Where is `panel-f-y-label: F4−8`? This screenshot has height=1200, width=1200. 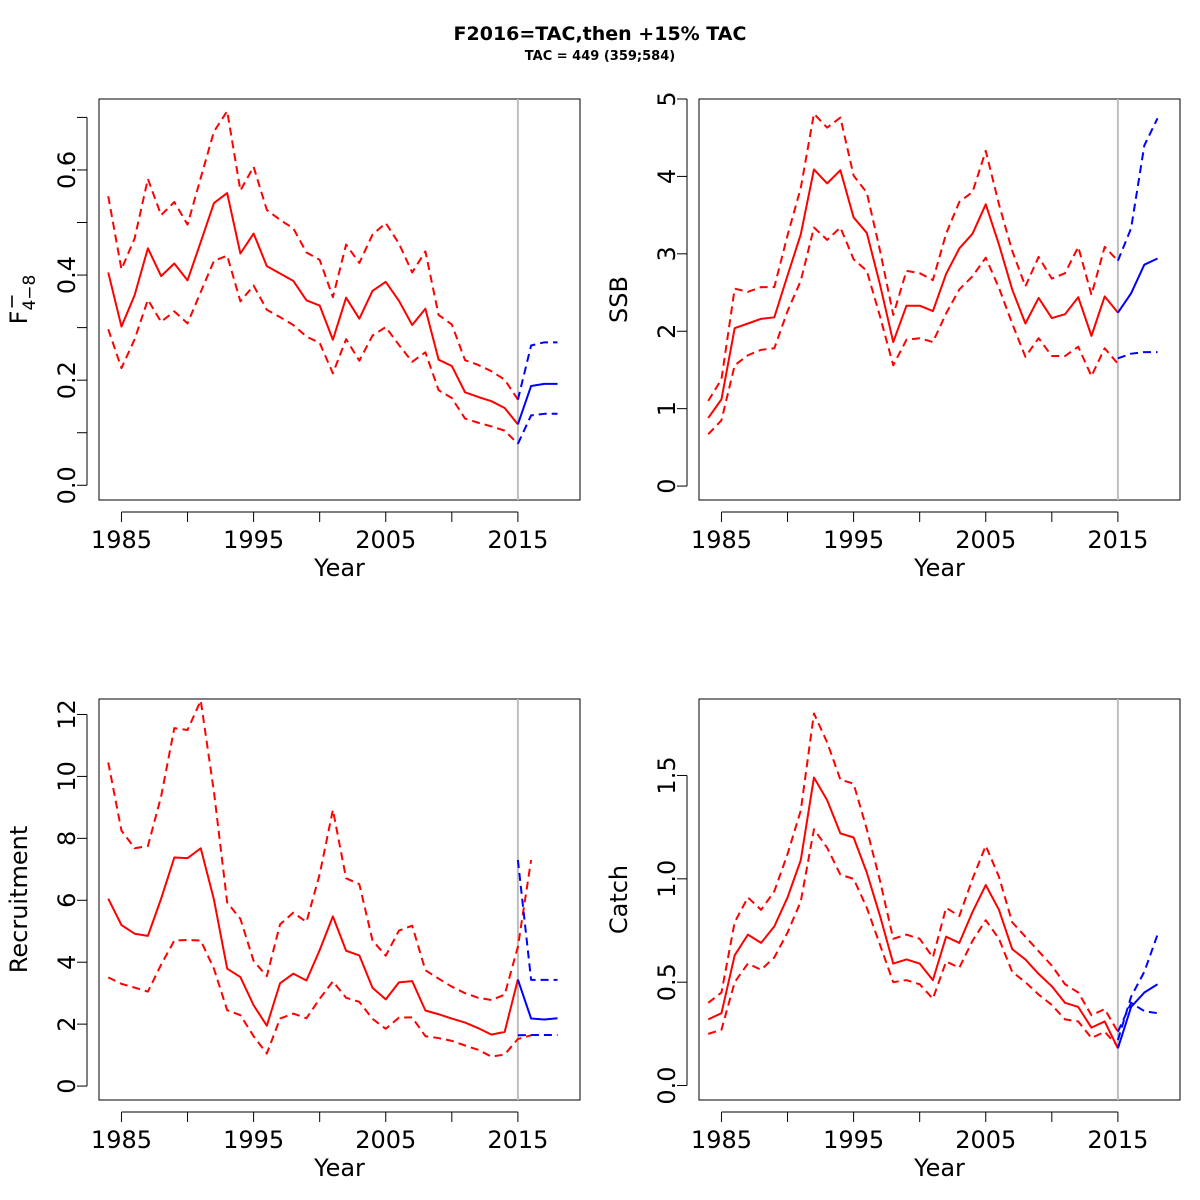 panel-f-y-label: F4−8 is located at coordinates (22, 300).